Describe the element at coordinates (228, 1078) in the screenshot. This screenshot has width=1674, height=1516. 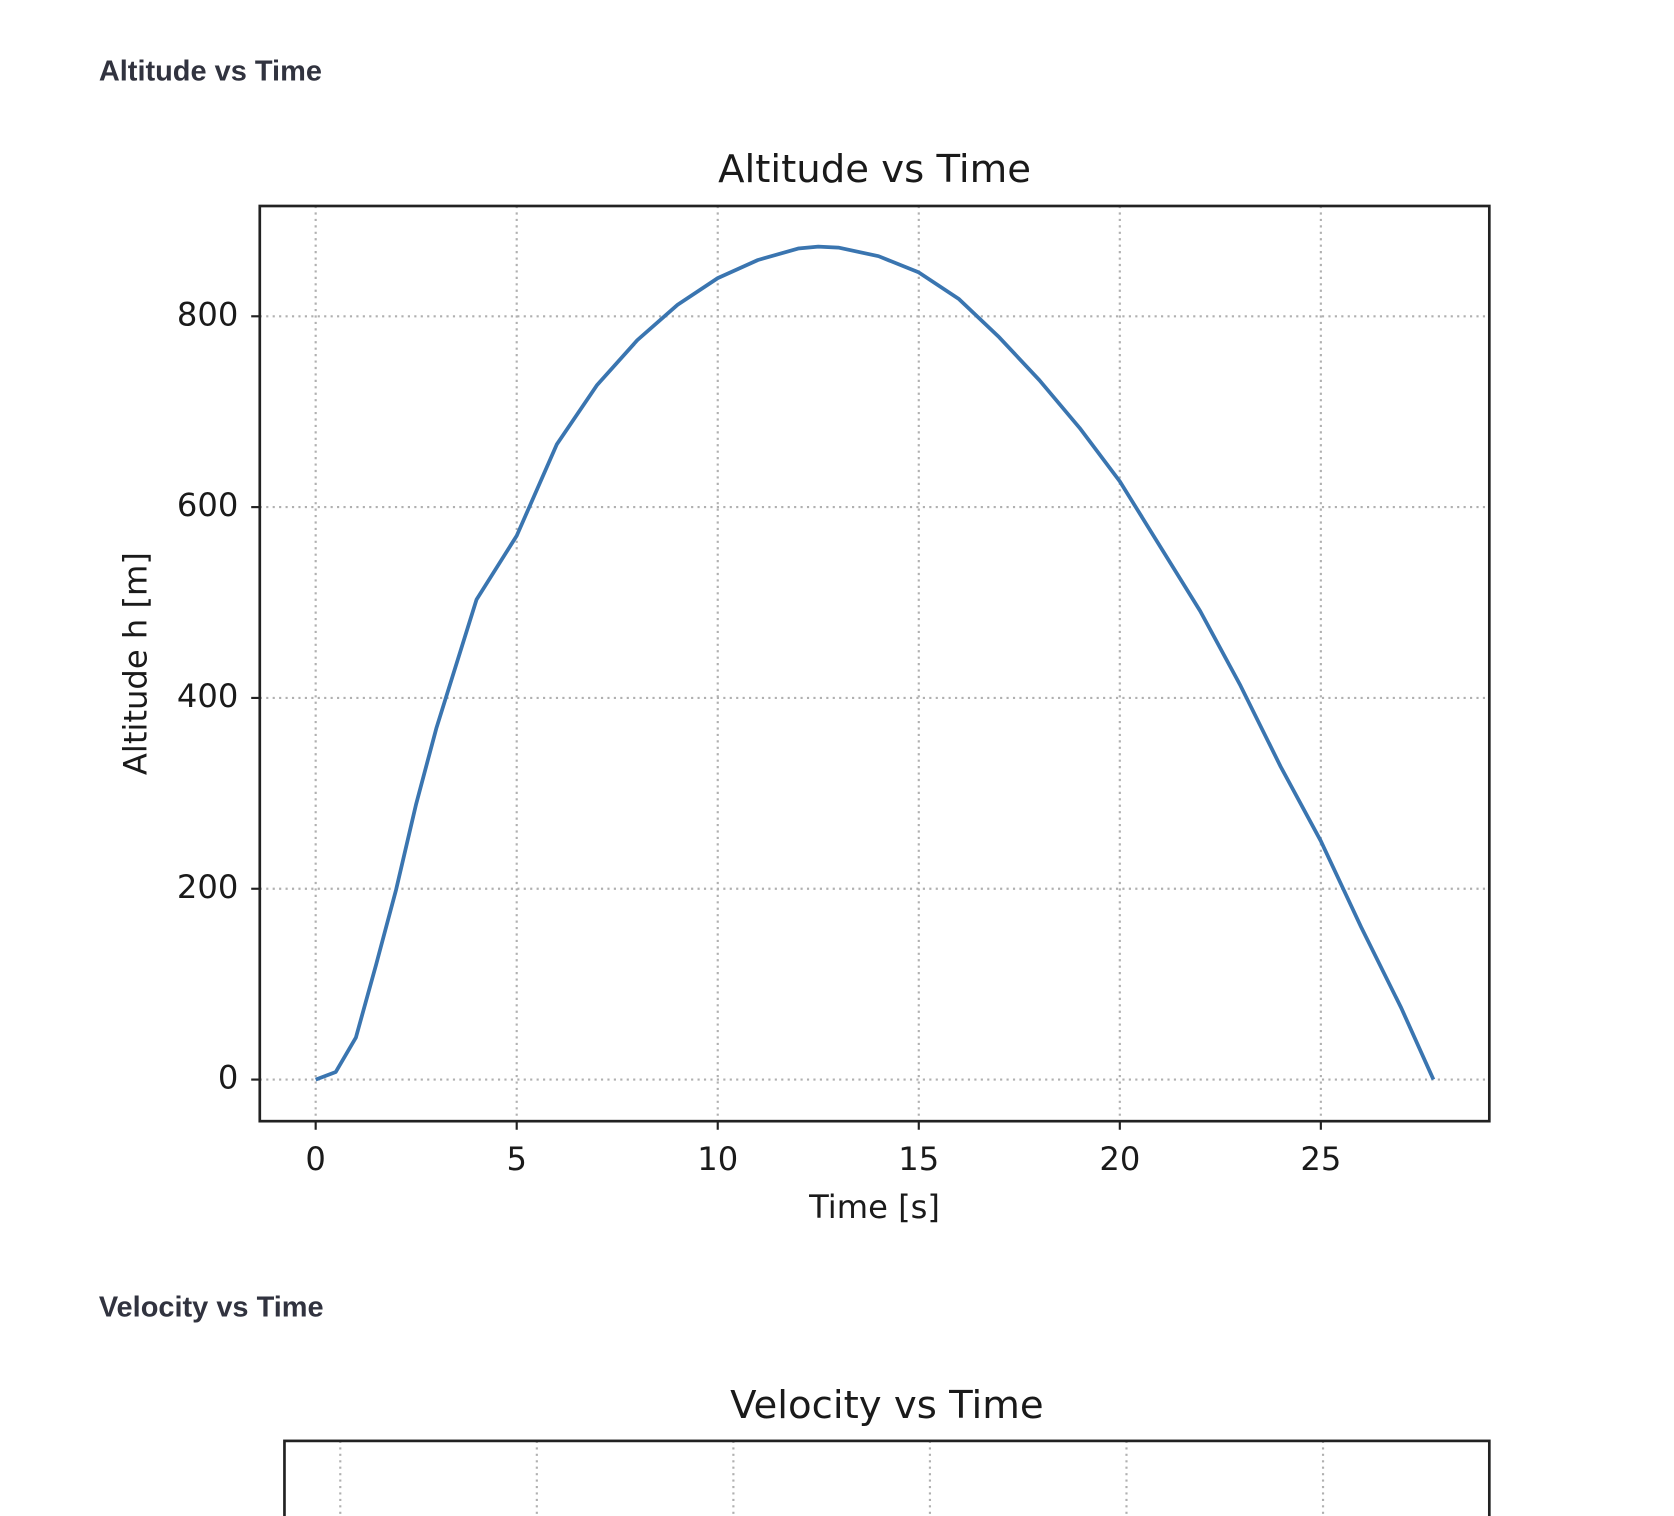
I see `y-tick-label: 0` at that location.